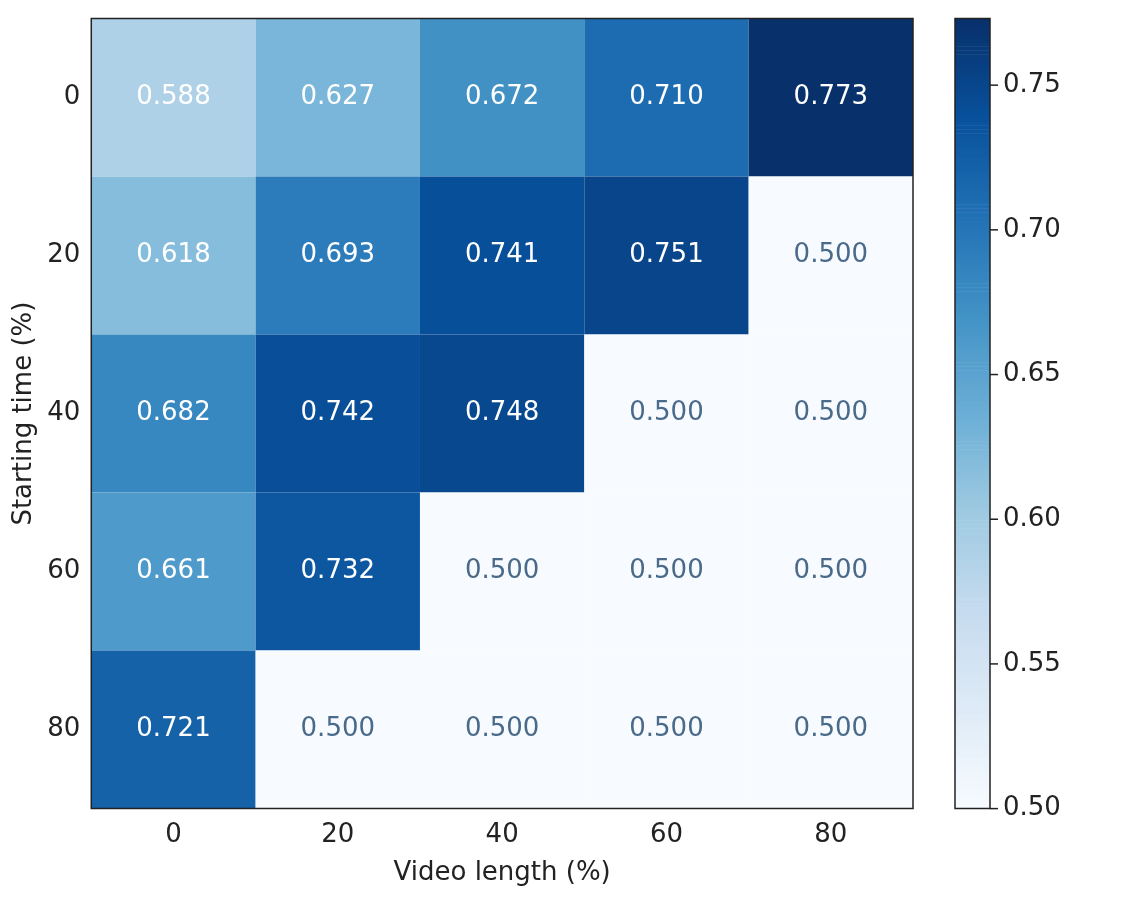  Describe the element at coordinates (1032, 806) in the screenshot. I see `color-bar-label: 0.50` at that location.